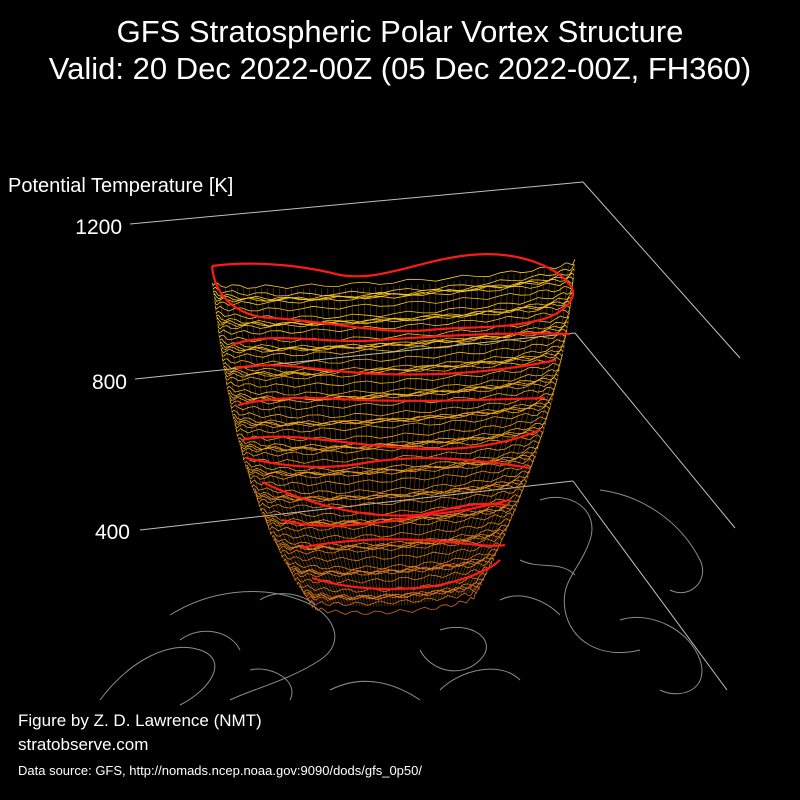 Image resolution: width=800 pixels, height=800 pixels. I want to click on z-axis-label: Potential Temperature [K], so click(121, 186).